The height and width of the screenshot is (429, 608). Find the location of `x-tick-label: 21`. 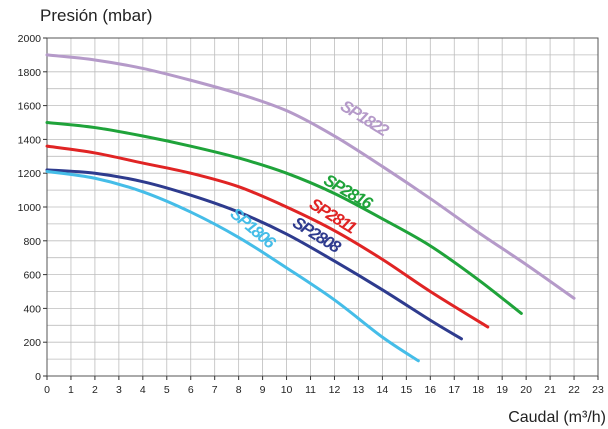

x-tick-label: 21 is located at coordinates (550, 390).